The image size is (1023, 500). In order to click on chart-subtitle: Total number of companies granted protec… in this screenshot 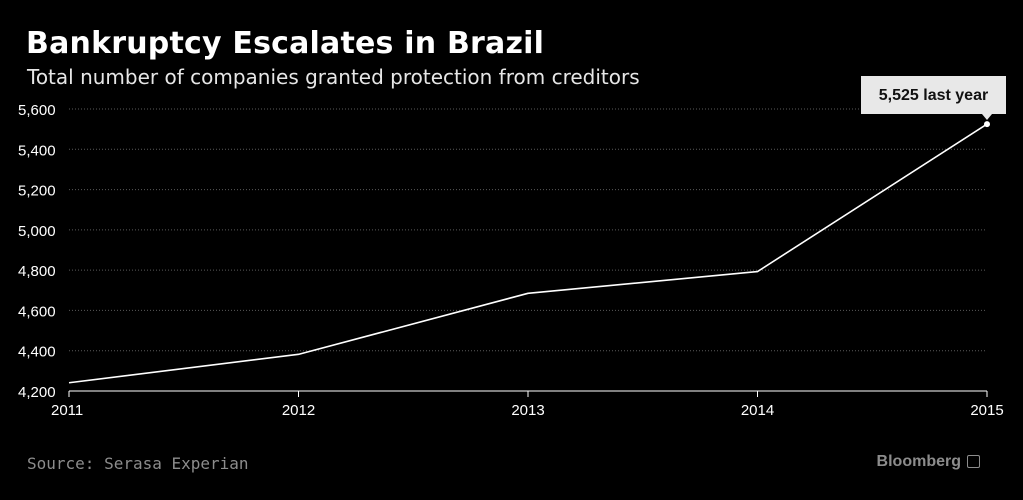, I will do `click(333, 77)`.